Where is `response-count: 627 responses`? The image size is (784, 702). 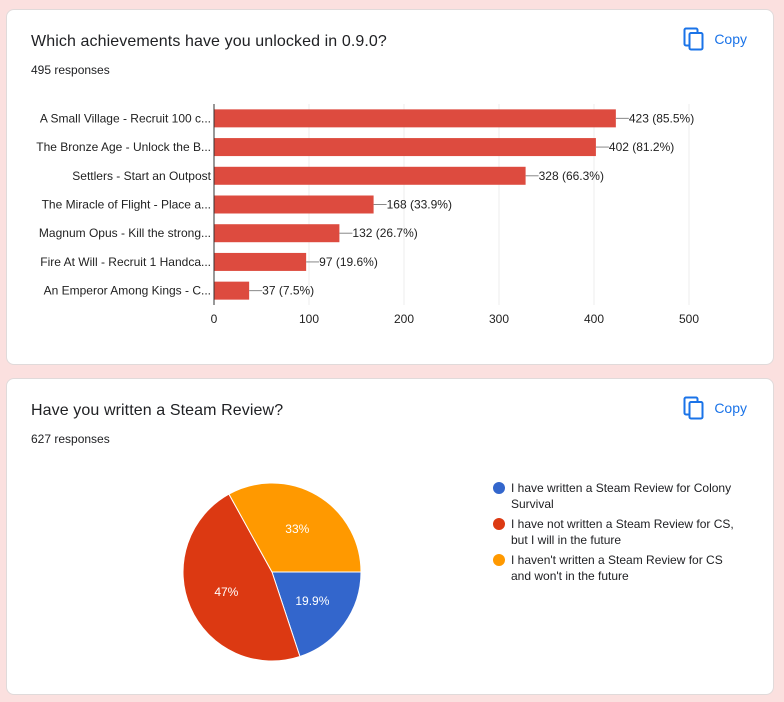 response-count: 627 responses is located at coordinates (70, 439).